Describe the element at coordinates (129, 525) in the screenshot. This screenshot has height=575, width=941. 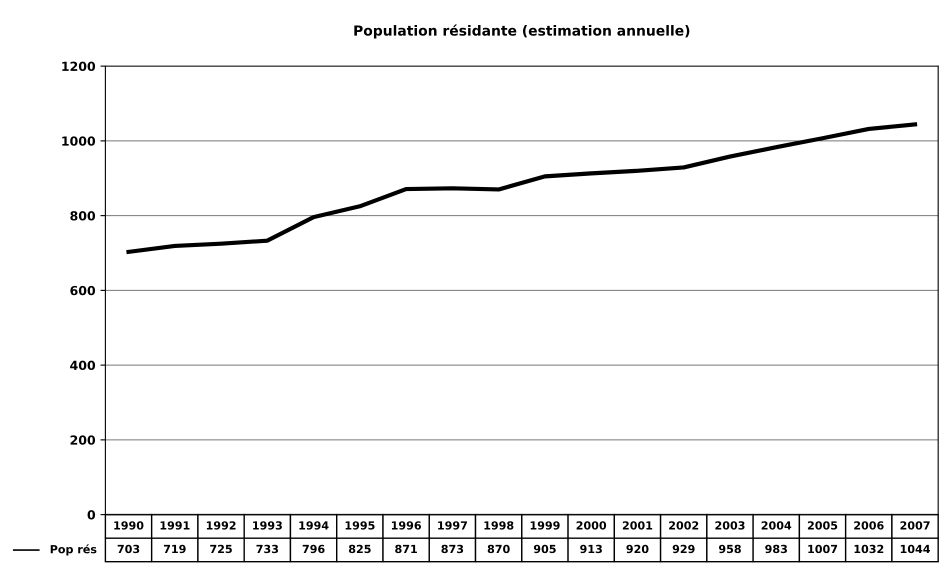
I see `x-tick-label: 1990` at that location.